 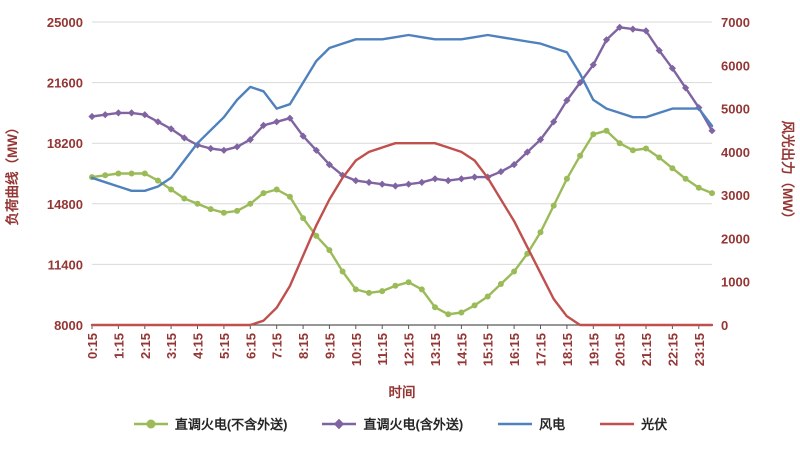 I want to click on left-axis-tick-label: 18200, so click(x=65, y=143).